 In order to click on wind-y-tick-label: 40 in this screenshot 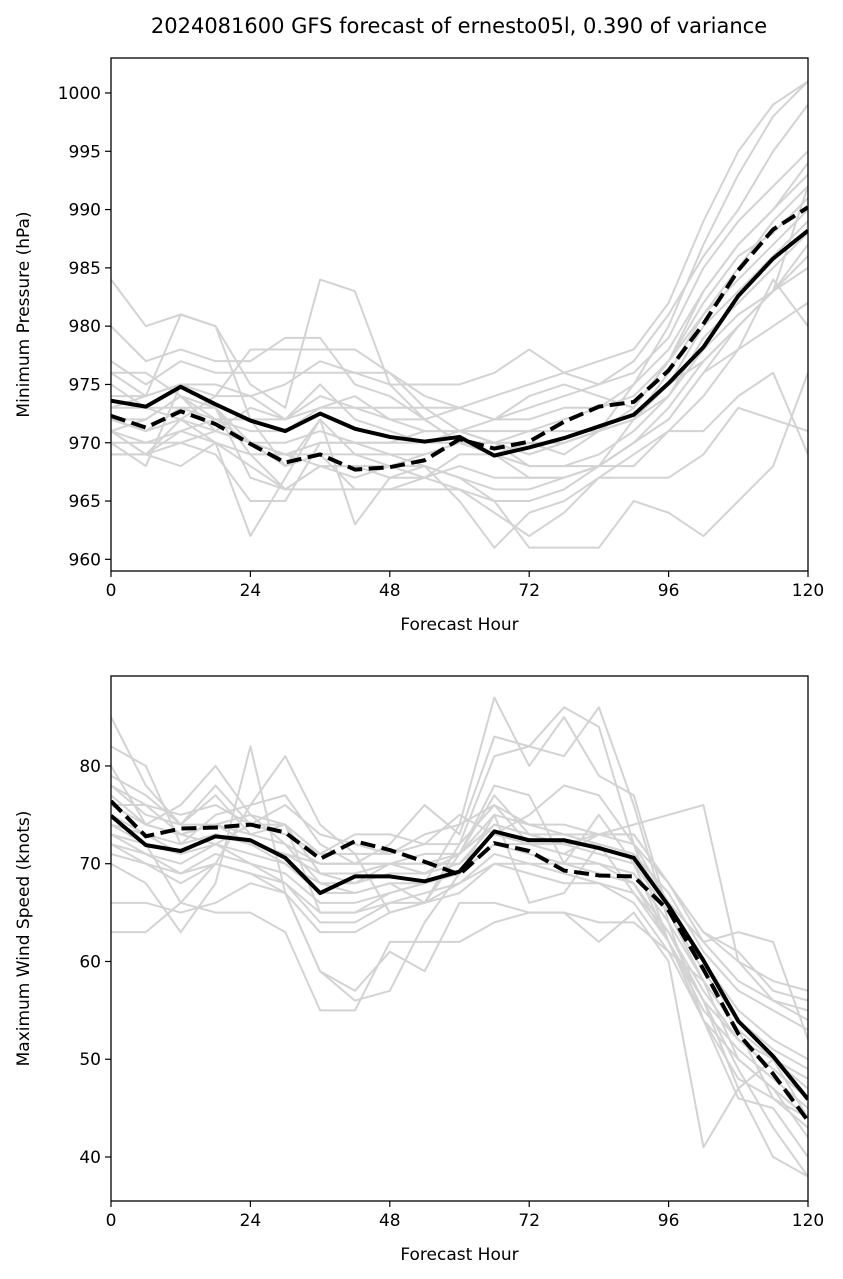, I will do `click(90, 1158)`.